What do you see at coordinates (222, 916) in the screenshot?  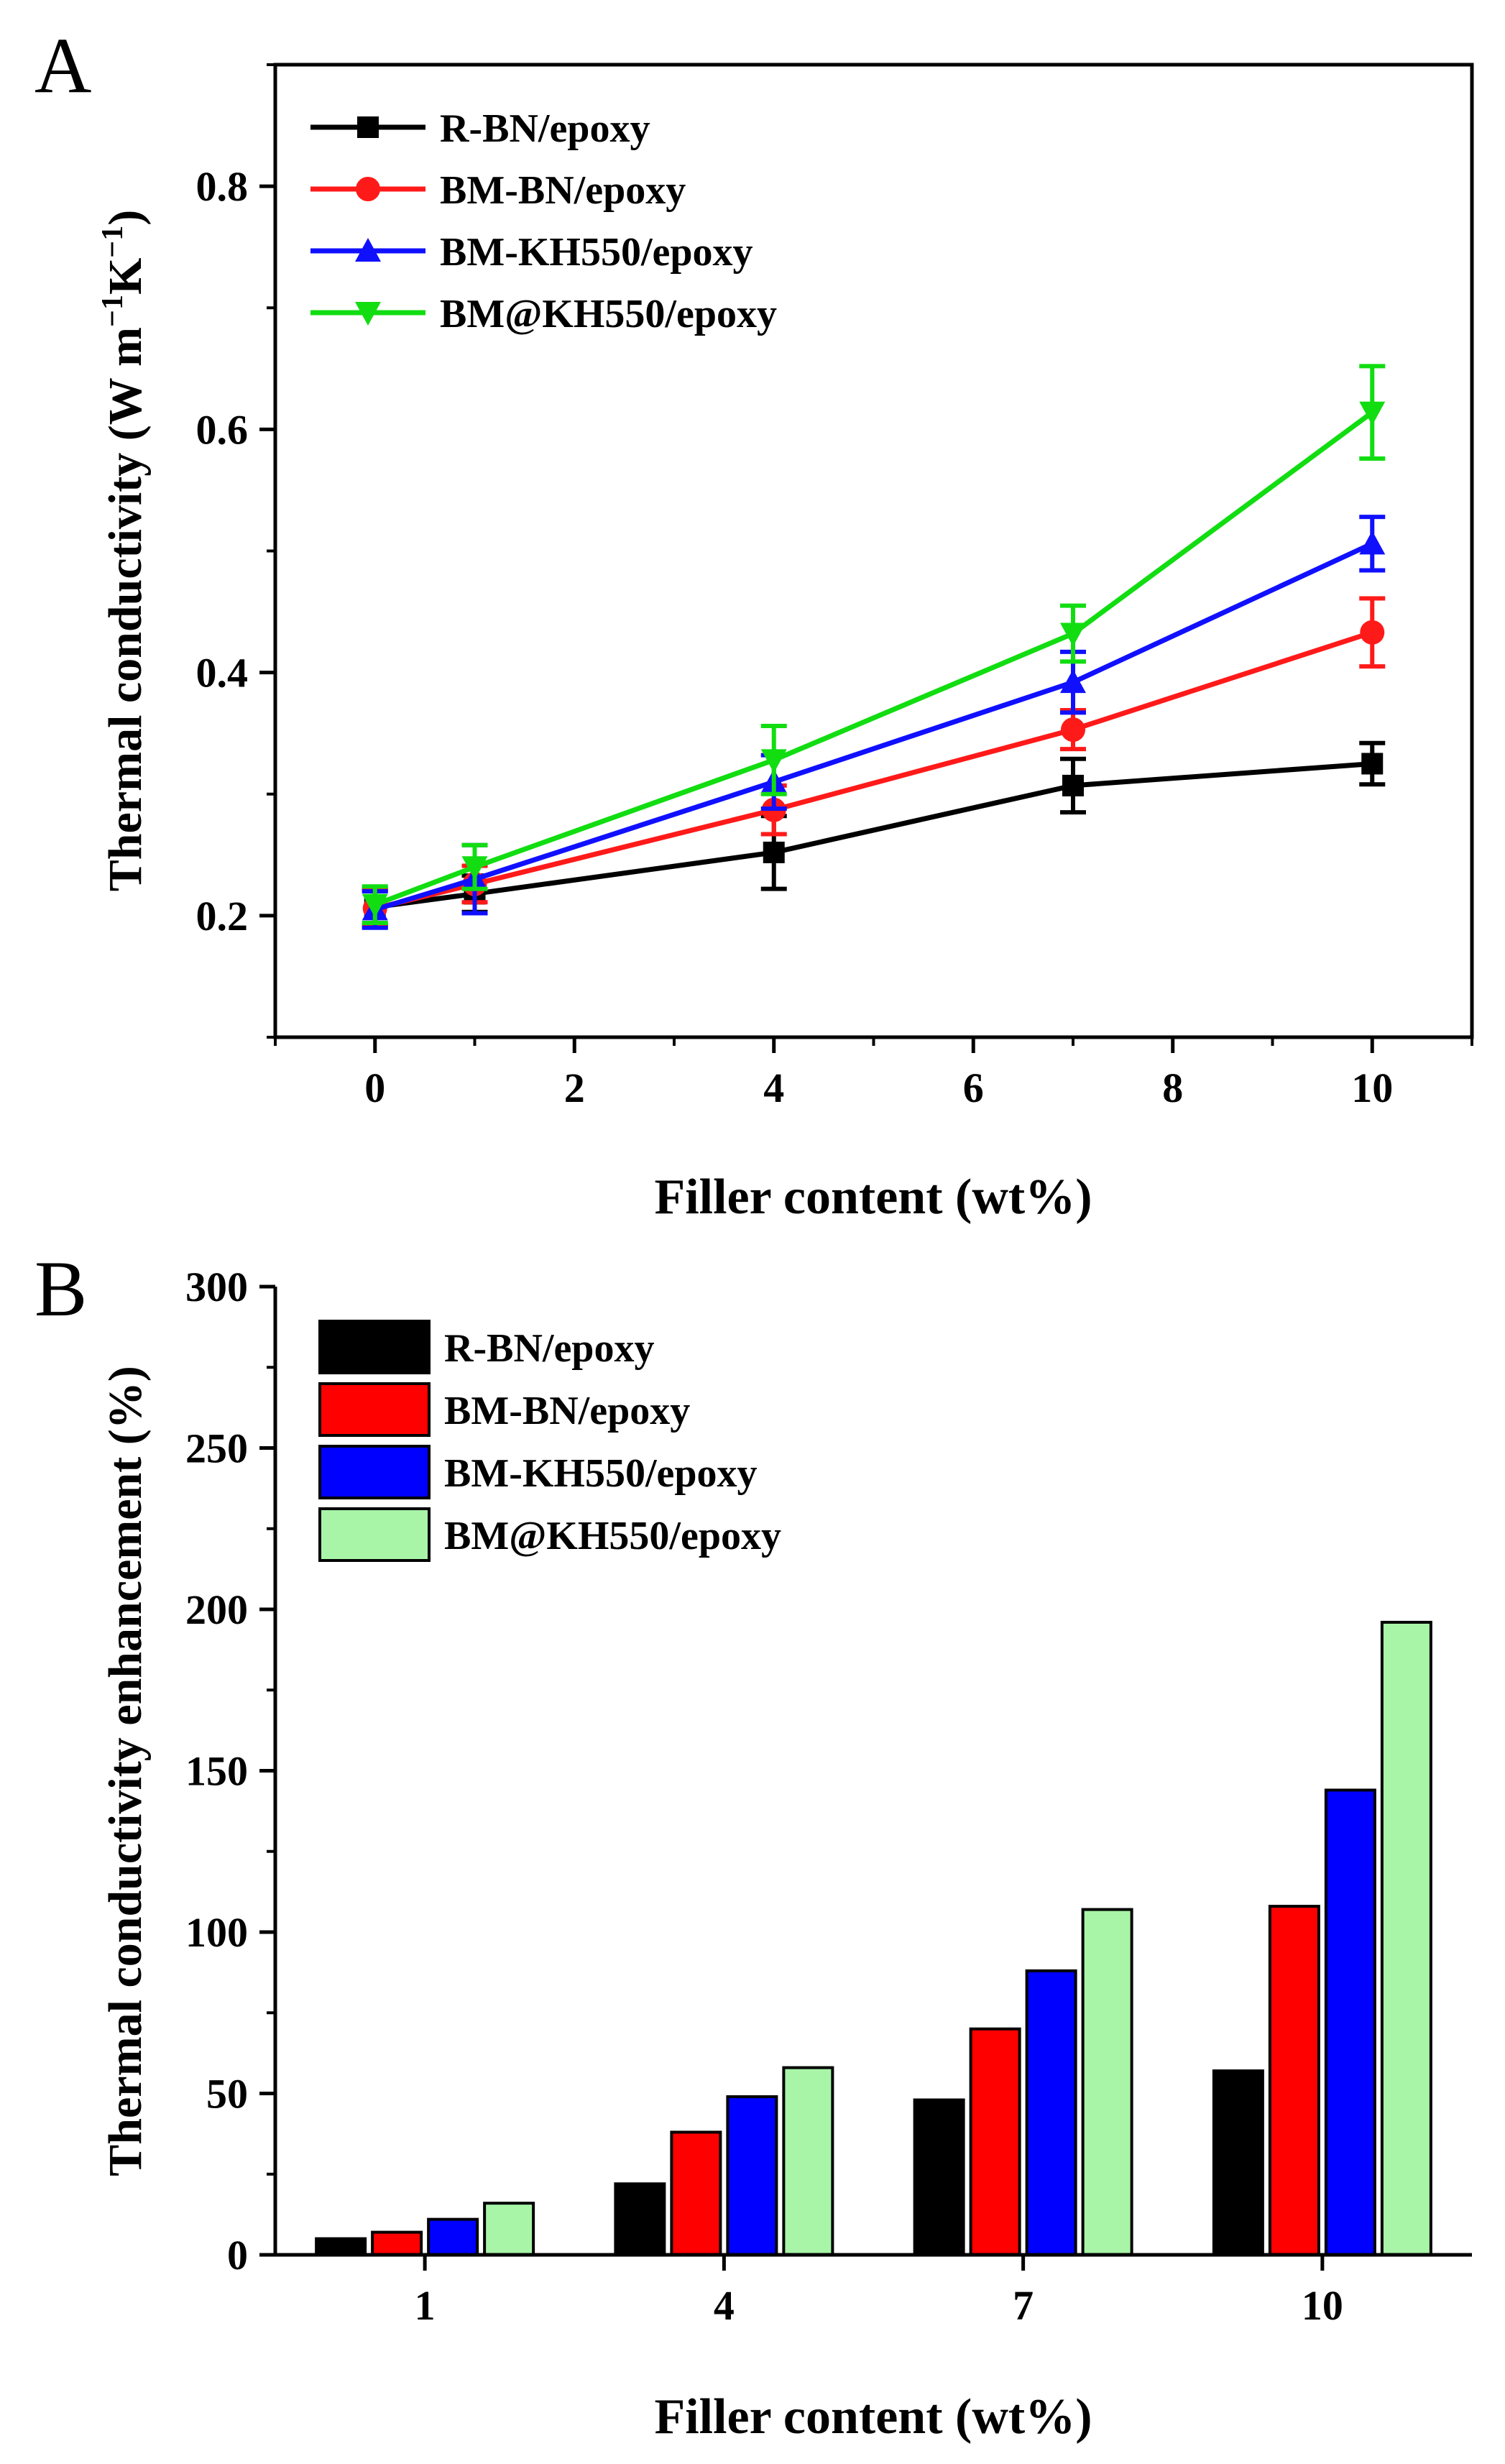 I see `panel-a-y-tick-label: 0.2` at bounding box center [222, 916].